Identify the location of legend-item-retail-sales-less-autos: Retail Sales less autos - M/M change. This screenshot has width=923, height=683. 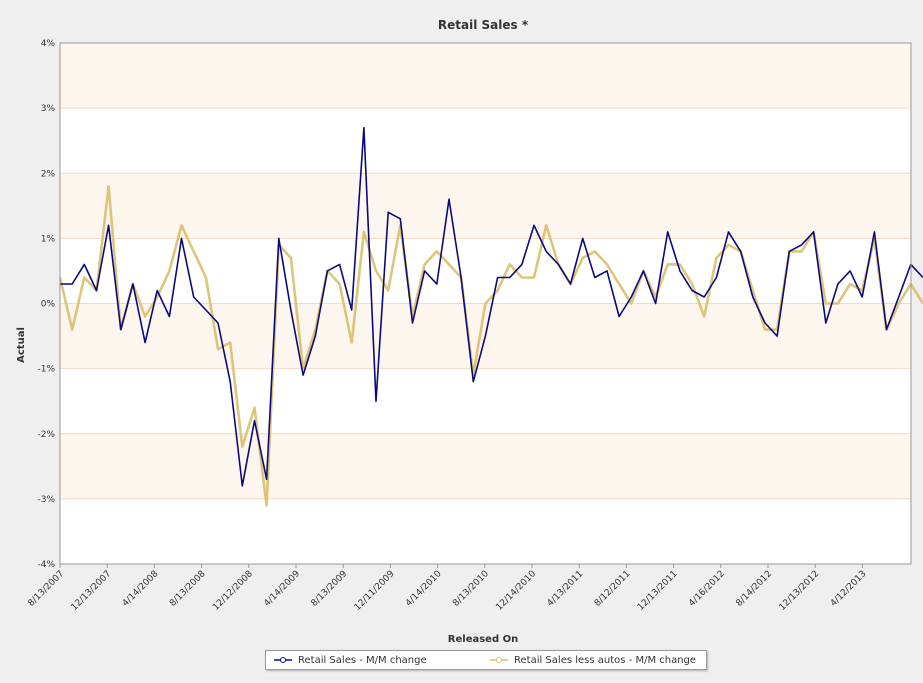
(593, 660).